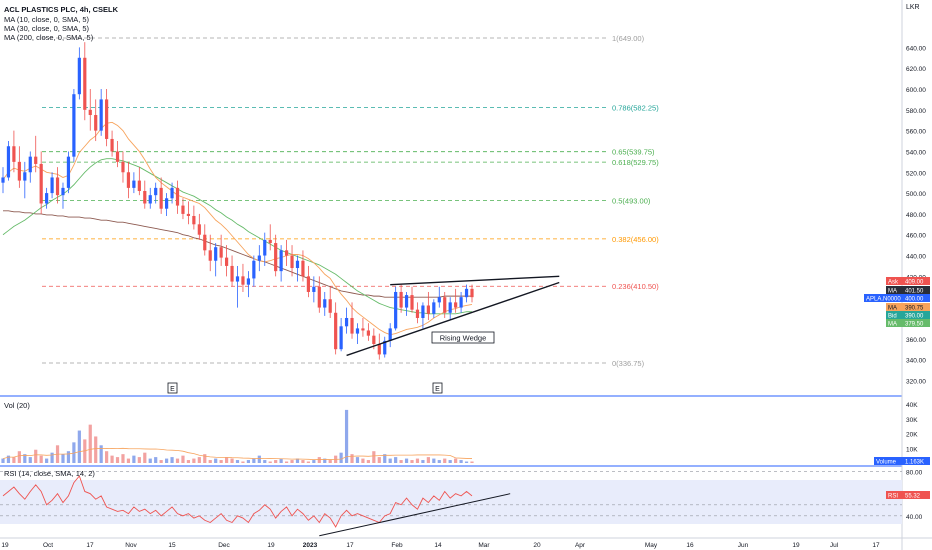 The height and width of the screenshot is (550, 932). Describe the element at coordinates (484, 545) in the screenshot. I see `time-tick-11: Mar` at that location.